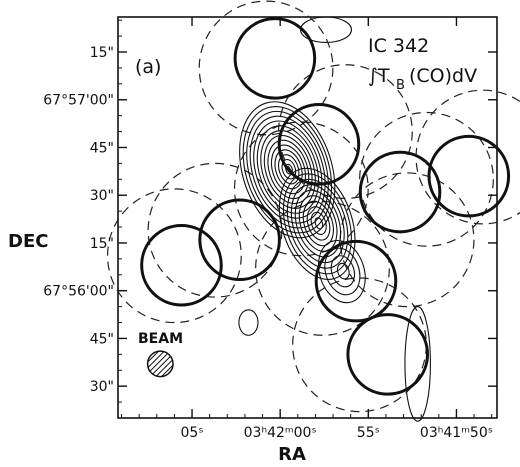 The width and height of the screenshot is (520, 467). Describe the element at coordinates (160, 339) in the screenshot. I see `beam-label: BEAM` at that location.